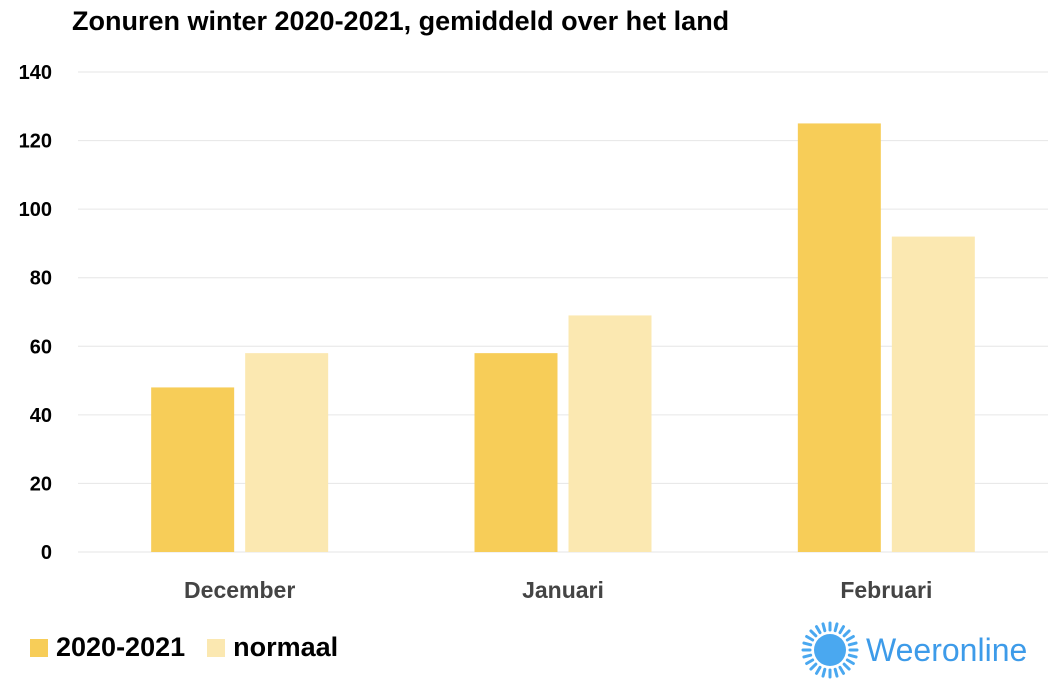  Describe the element at coordinates (563, 590) in the screenshot. I see `x-tick-label: Januari` at that location.